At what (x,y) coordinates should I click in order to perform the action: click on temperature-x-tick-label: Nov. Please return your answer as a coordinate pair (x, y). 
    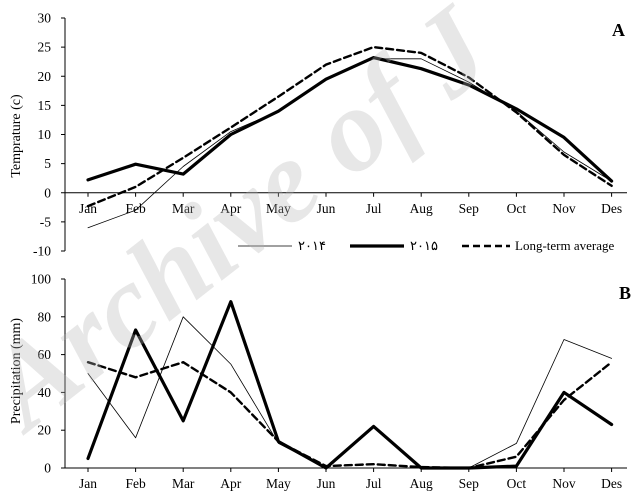
    Looking at the image, I should click on (563, 208).